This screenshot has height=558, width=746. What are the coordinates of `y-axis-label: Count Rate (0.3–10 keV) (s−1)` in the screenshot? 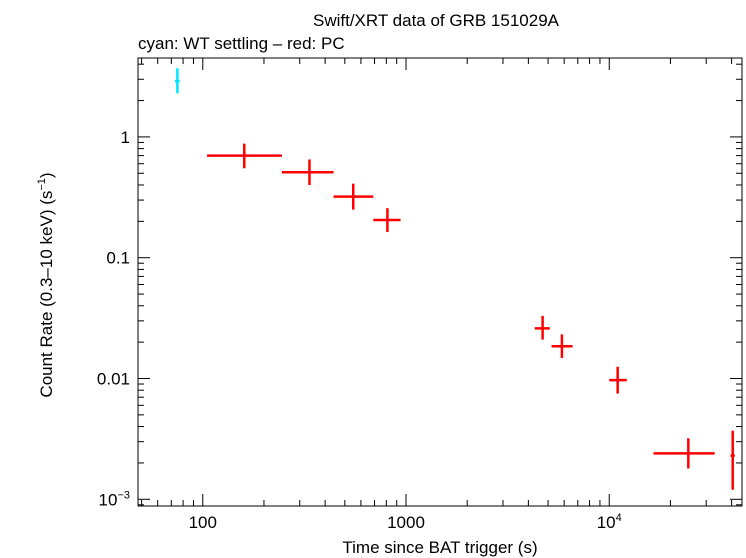 It's located at (46, 284).